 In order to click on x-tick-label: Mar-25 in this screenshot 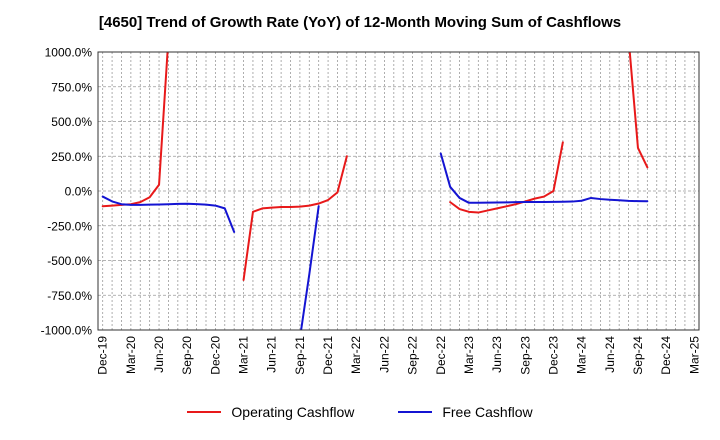, I will do `click(694, 355)`.